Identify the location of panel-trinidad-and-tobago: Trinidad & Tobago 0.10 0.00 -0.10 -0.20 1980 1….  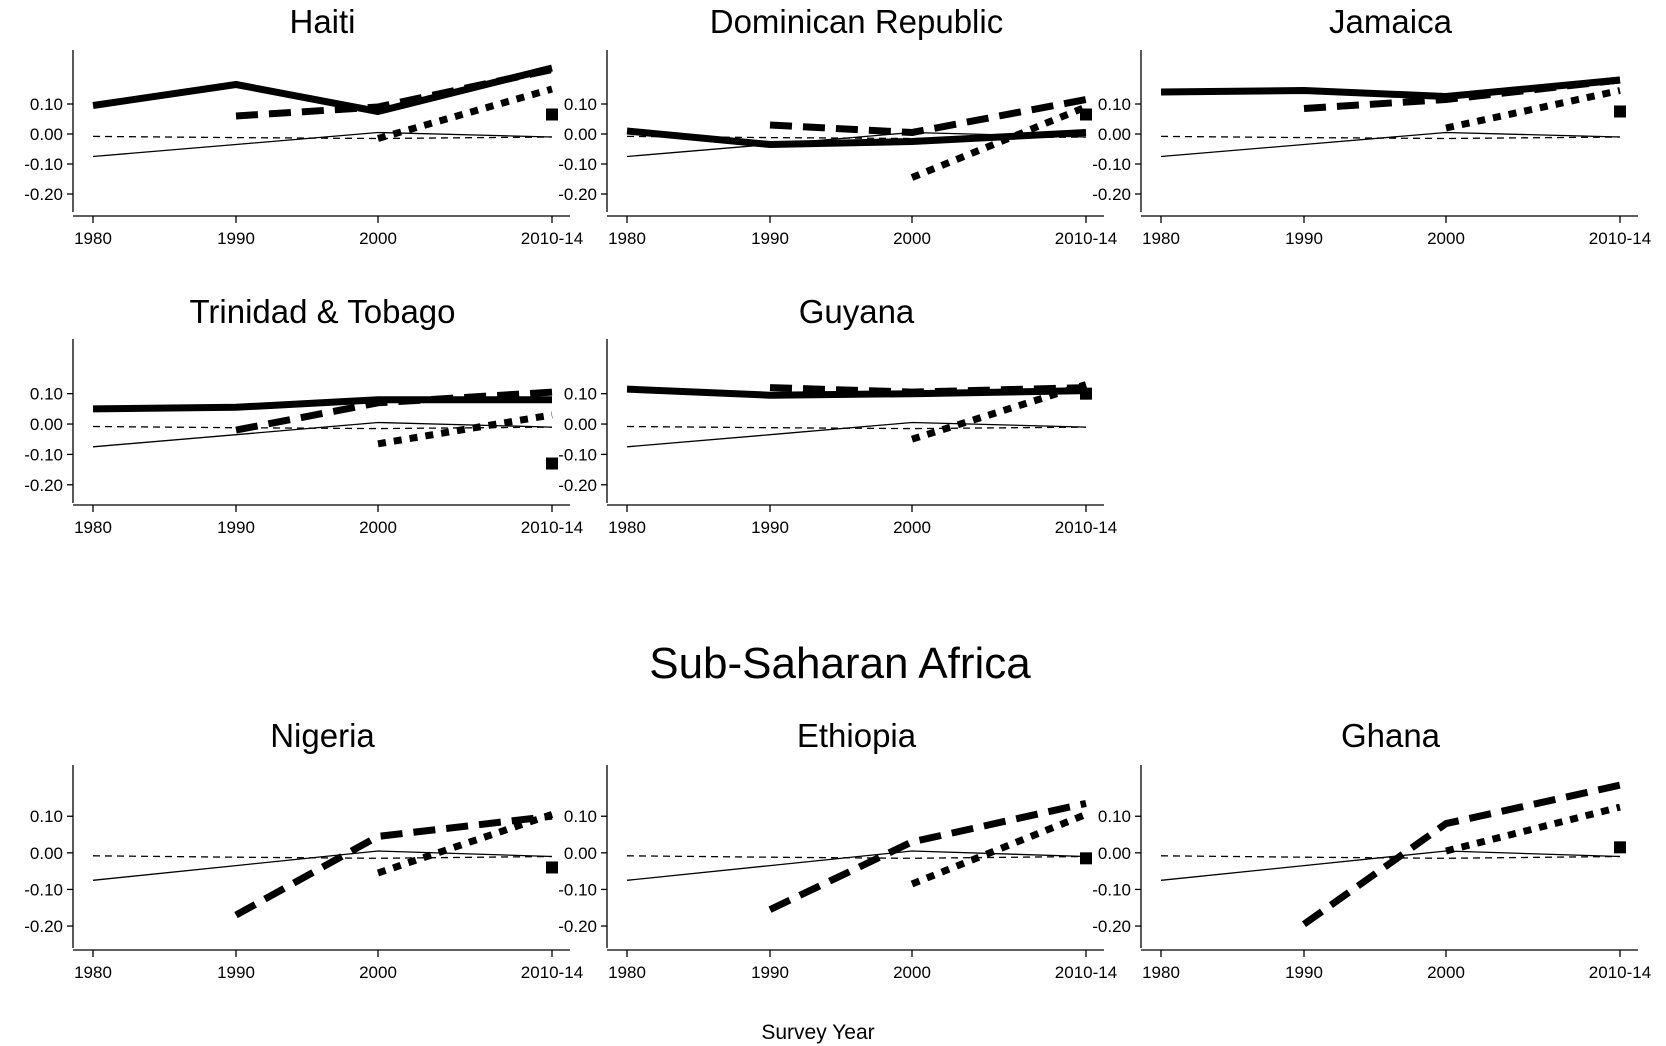
(303, 415).